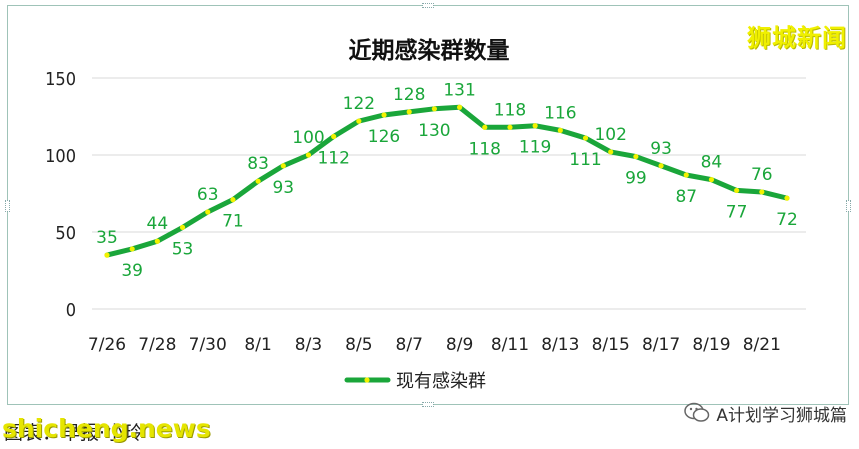 The width and height of the screenshot is (859, 449). I want to click on data-label: 71, so click(233, 222).